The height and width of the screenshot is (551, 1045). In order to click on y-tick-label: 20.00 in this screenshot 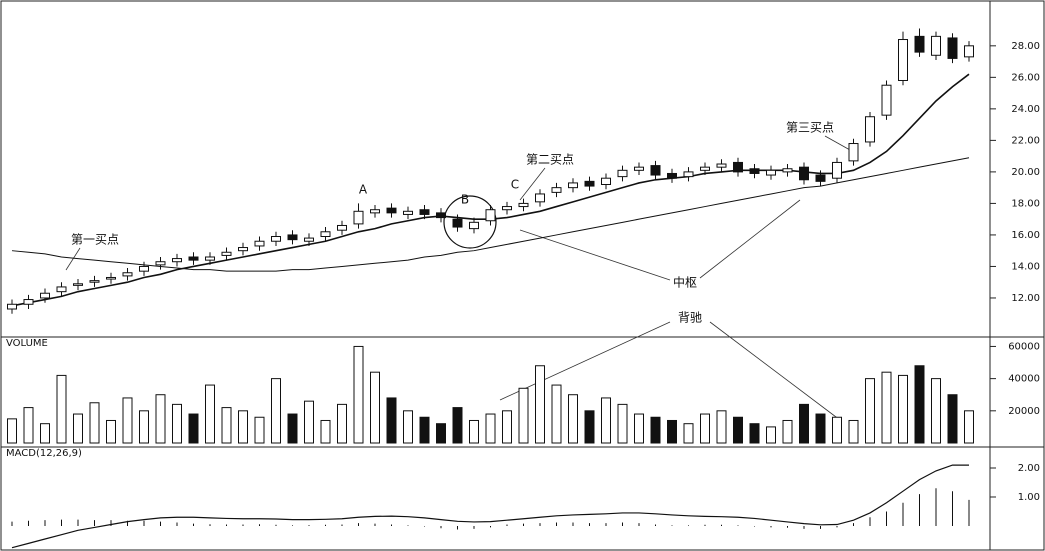, I will do `click(1025, 172)`.